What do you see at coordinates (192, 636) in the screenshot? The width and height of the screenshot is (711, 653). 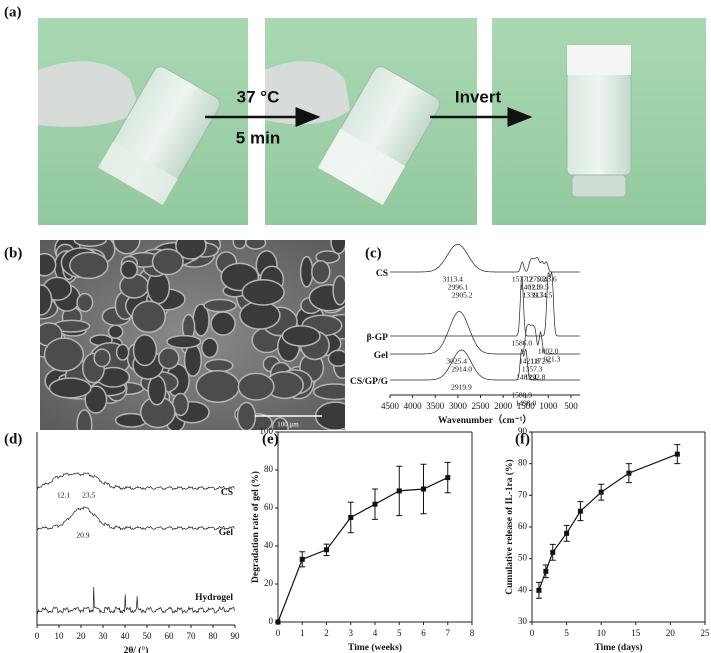 I see `x-tick-label: 70` at bounding box center [192, 636].